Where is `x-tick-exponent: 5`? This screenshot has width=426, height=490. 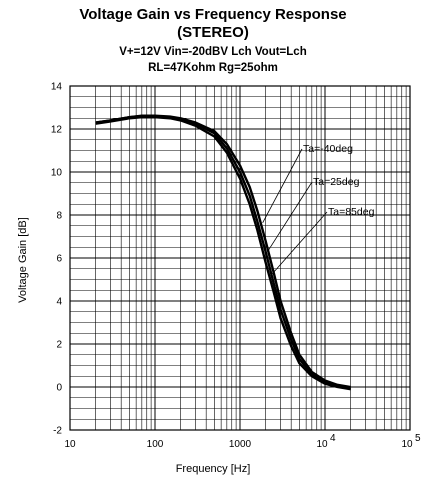 x-tick-exponent: 5 is located at coordinates (418, 438).